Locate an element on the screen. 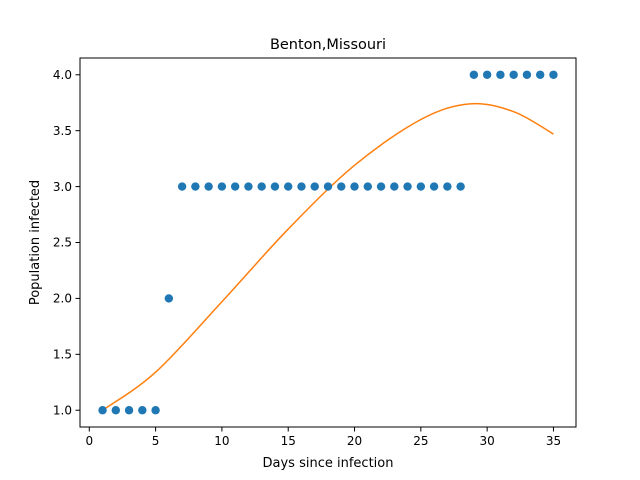  y-tick-label: 3.5 is located at coordinates (62, 131).